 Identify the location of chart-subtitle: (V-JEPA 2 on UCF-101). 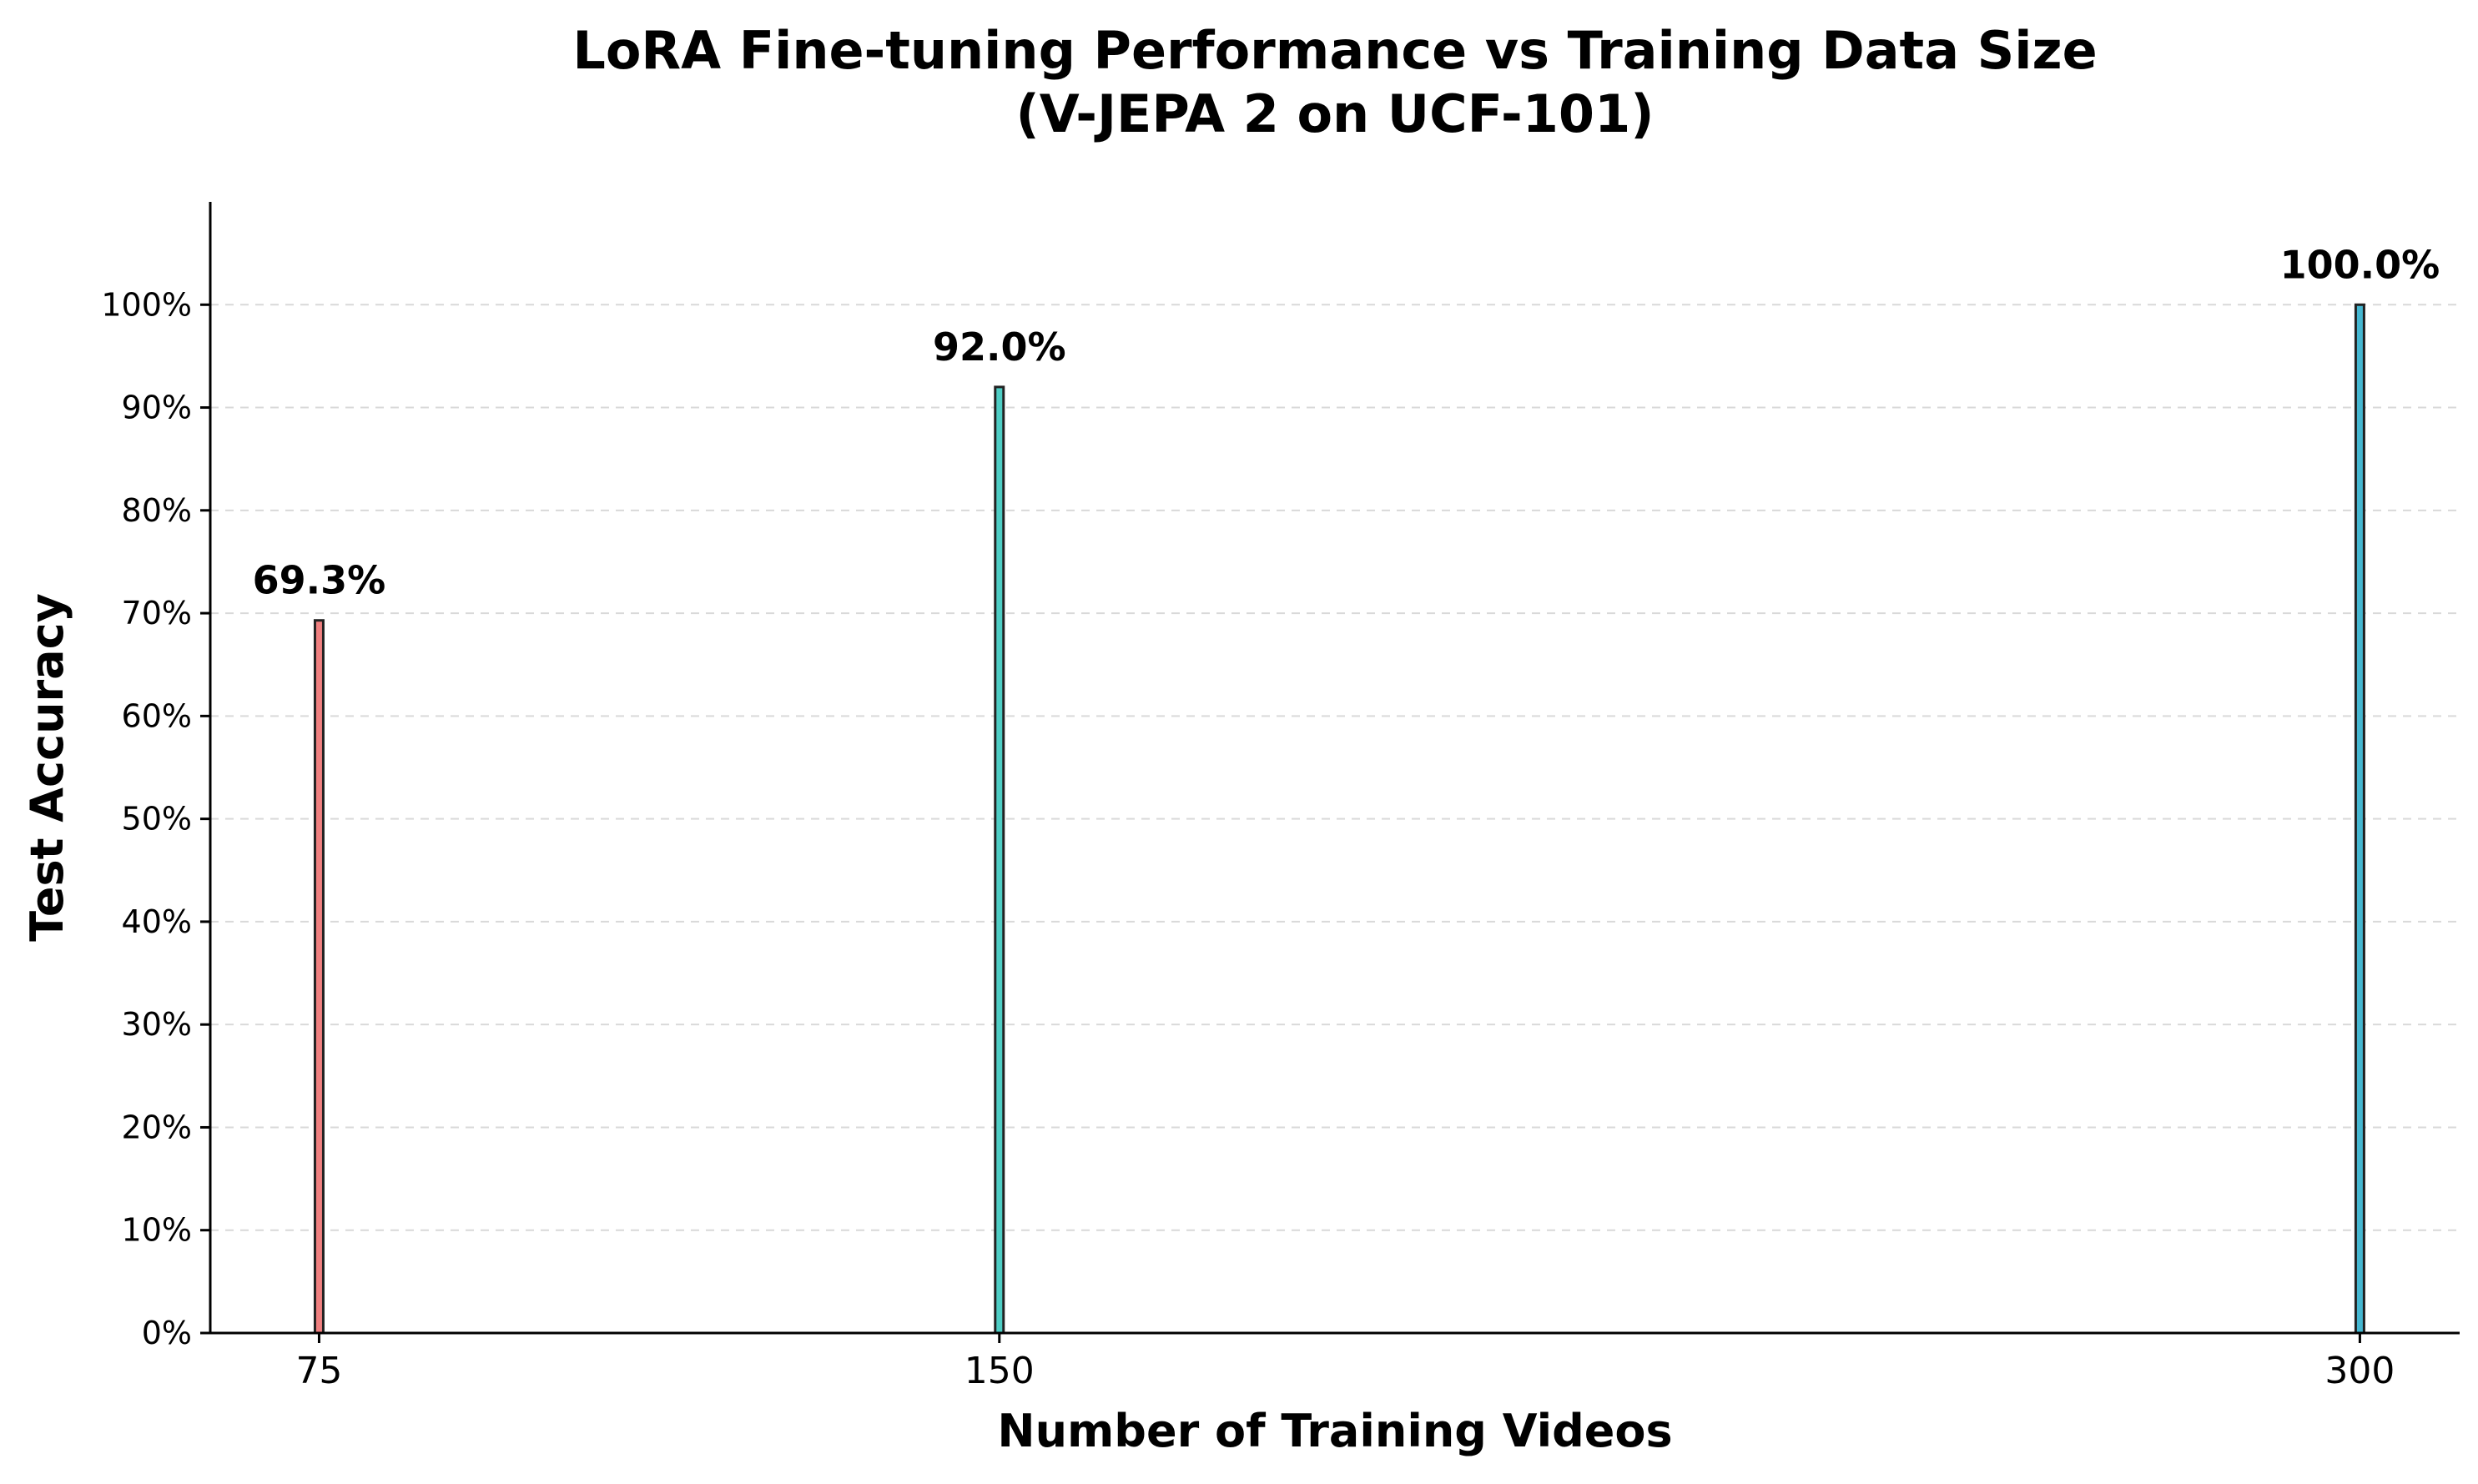
(1335, 113).